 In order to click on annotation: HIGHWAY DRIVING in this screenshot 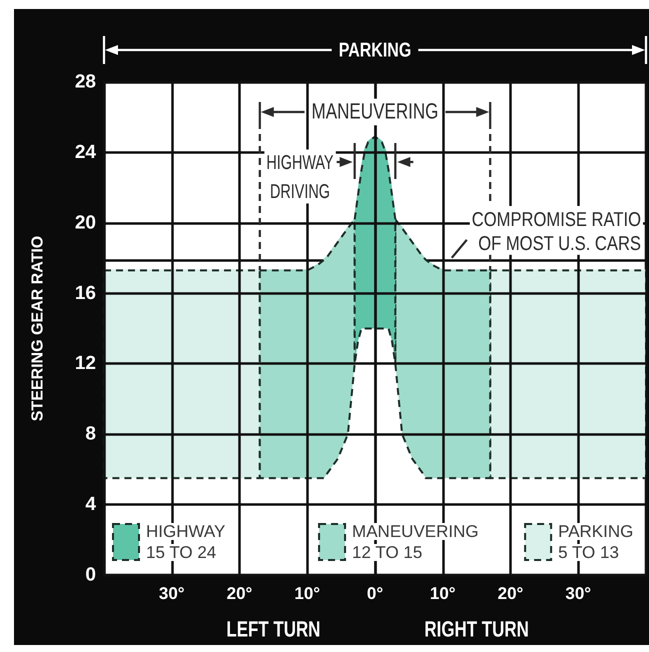, I will do `click(300, 176)`.